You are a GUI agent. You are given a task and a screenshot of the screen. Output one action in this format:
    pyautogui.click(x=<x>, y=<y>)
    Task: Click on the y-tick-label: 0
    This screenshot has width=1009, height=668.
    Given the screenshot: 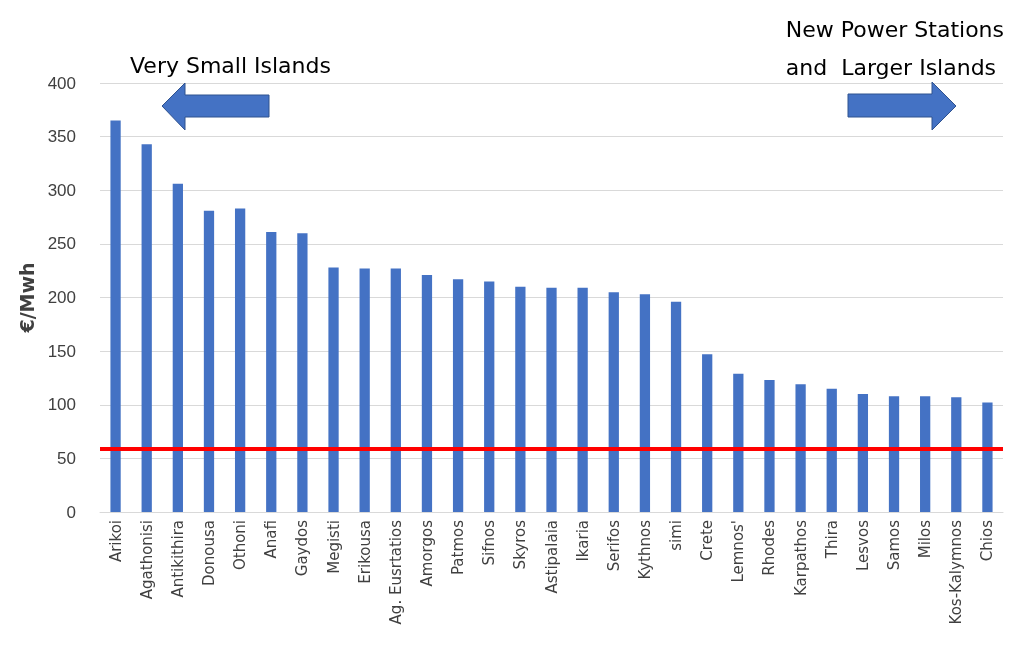 What is the action you would take?
    pyautogui.click(x=71, y=512)
    